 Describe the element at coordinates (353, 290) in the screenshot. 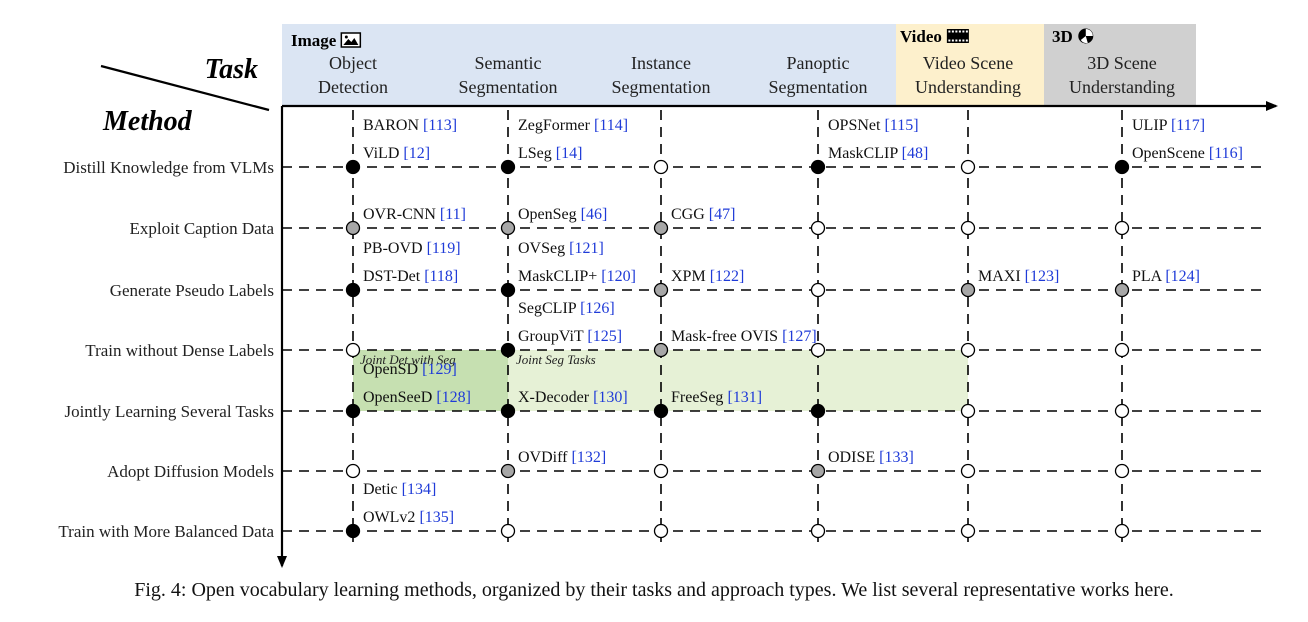

I see `dot-black-r3-c1` at that location.